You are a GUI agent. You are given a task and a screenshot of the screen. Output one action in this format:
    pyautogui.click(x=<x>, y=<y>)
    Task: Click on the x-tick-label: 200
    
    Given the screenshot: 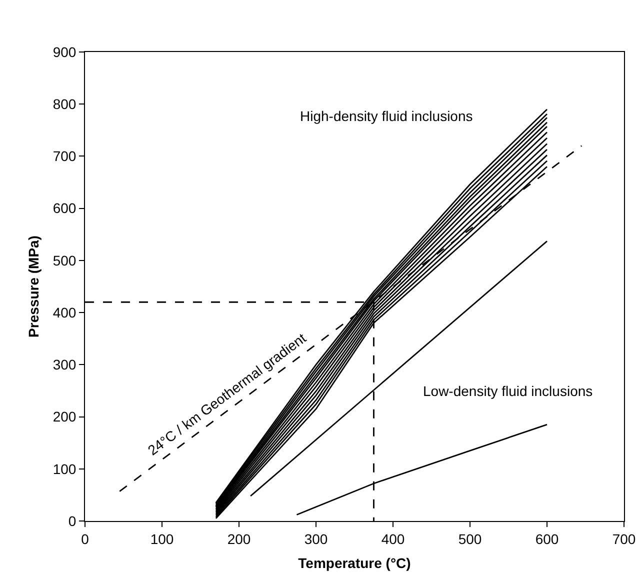 What is the action you would take?
    pyautogui.click(x=239, y=538)
    